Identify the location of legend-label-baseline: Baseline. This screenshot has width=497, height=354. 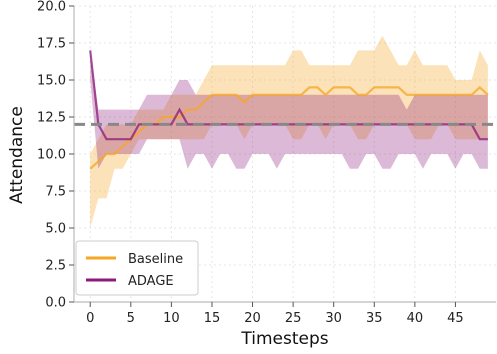
(155, 259).